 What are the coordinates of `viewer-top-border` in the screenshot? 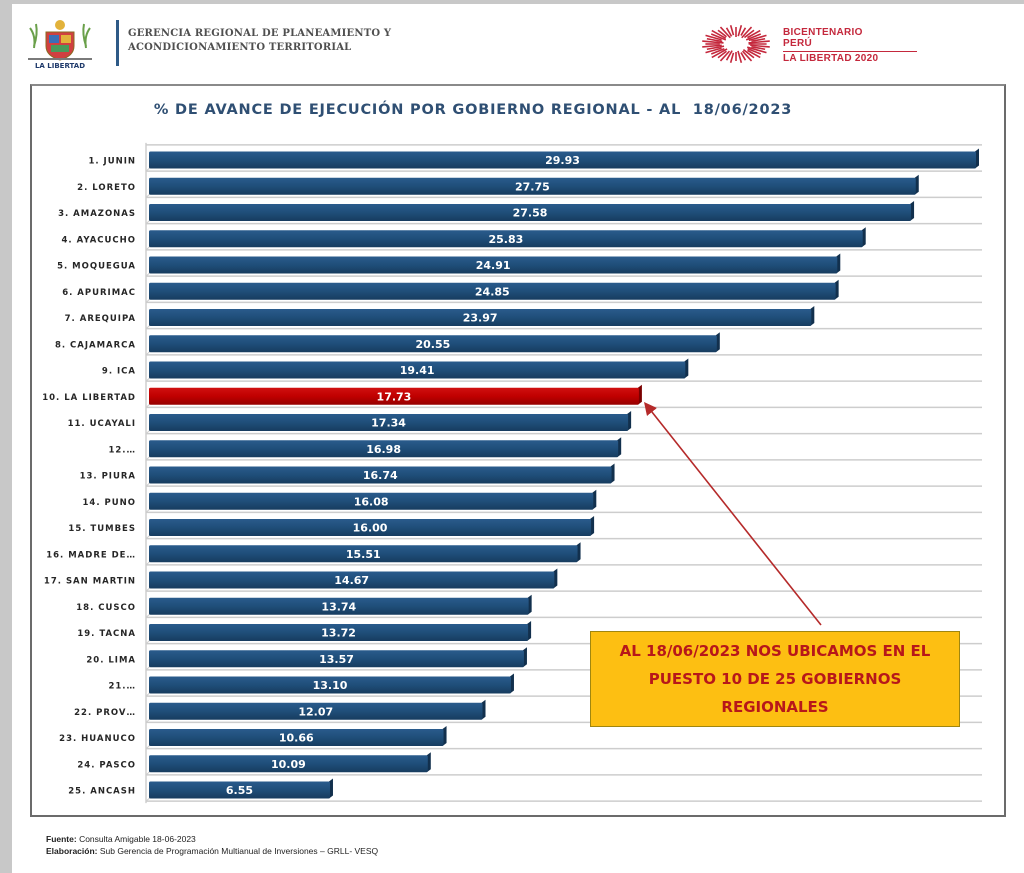 It's located at (512, 2).